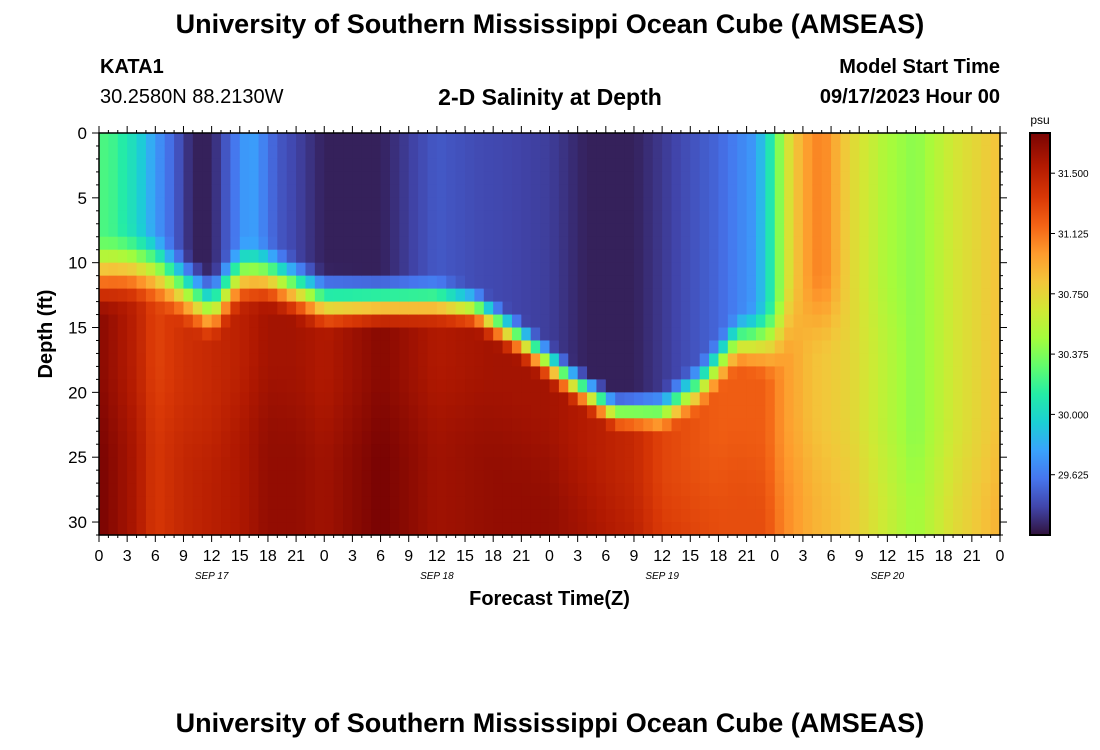 Image resolution: width=1100 pixels, height=750 pixels. What do you see at coordinates (1073, 415) in the screenshot?
I see `colorbar-tick-label: 30.000` at bounding box center [1073, 415].